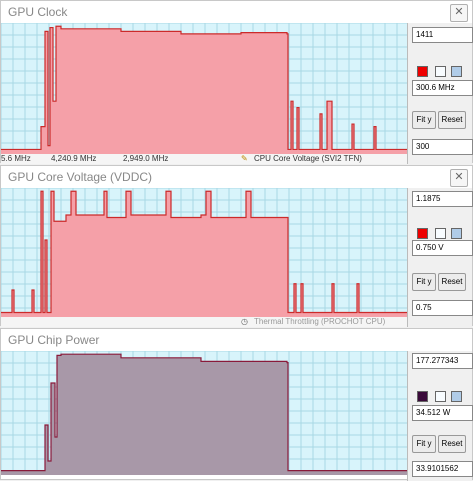  I want to click on control-column: 1.1875 0.750 V Fit y Reset 0.75, so click(440, 257).